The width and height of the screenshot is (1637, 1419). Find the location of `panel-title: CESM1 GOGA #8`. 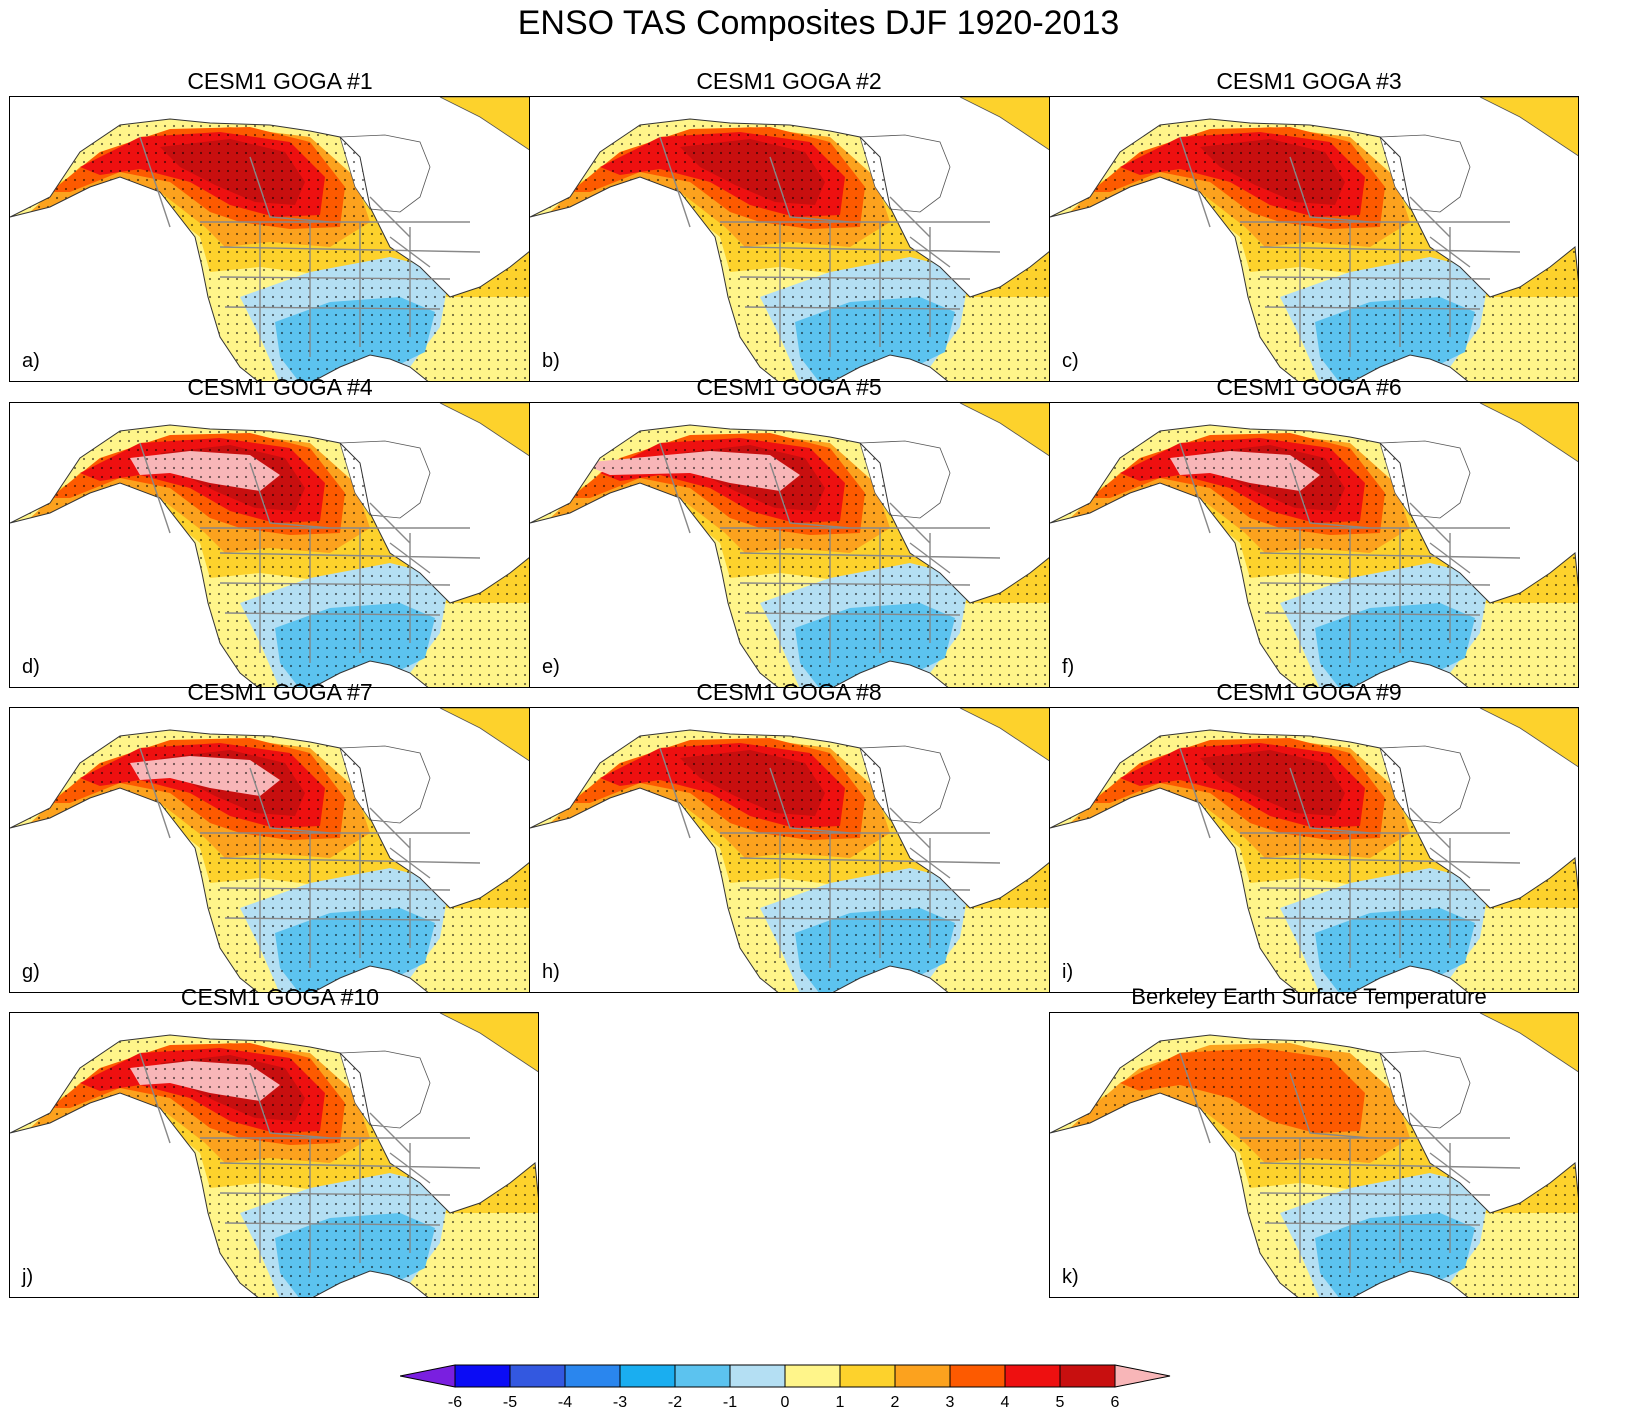

panel-title: CESM1 GOGA #8 is located at coordinates (789, 692).